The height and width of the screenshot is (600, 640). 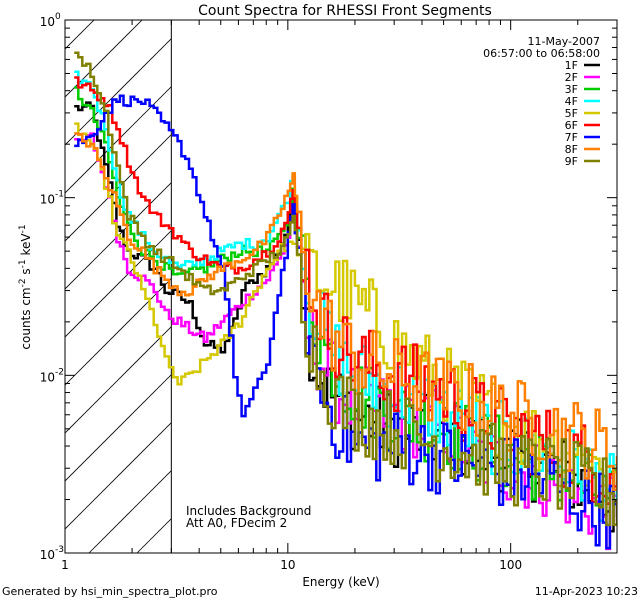 I want to click on x-tick-label: 1, so click(x=65, y=565).